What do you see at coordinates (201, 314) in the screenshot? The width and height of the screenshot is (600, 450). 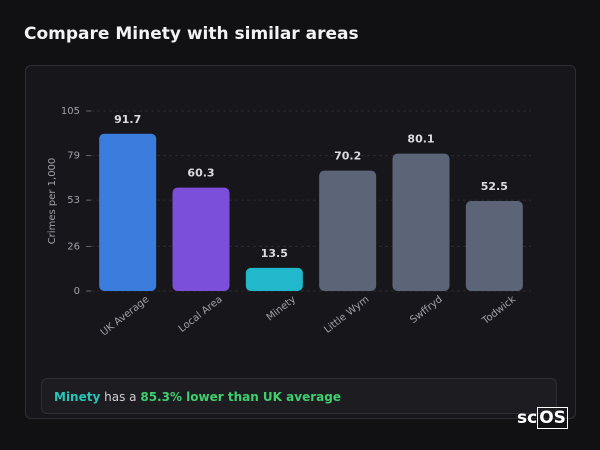 I see `x-tick-label: Local Area` at bounding box center [201, 314].